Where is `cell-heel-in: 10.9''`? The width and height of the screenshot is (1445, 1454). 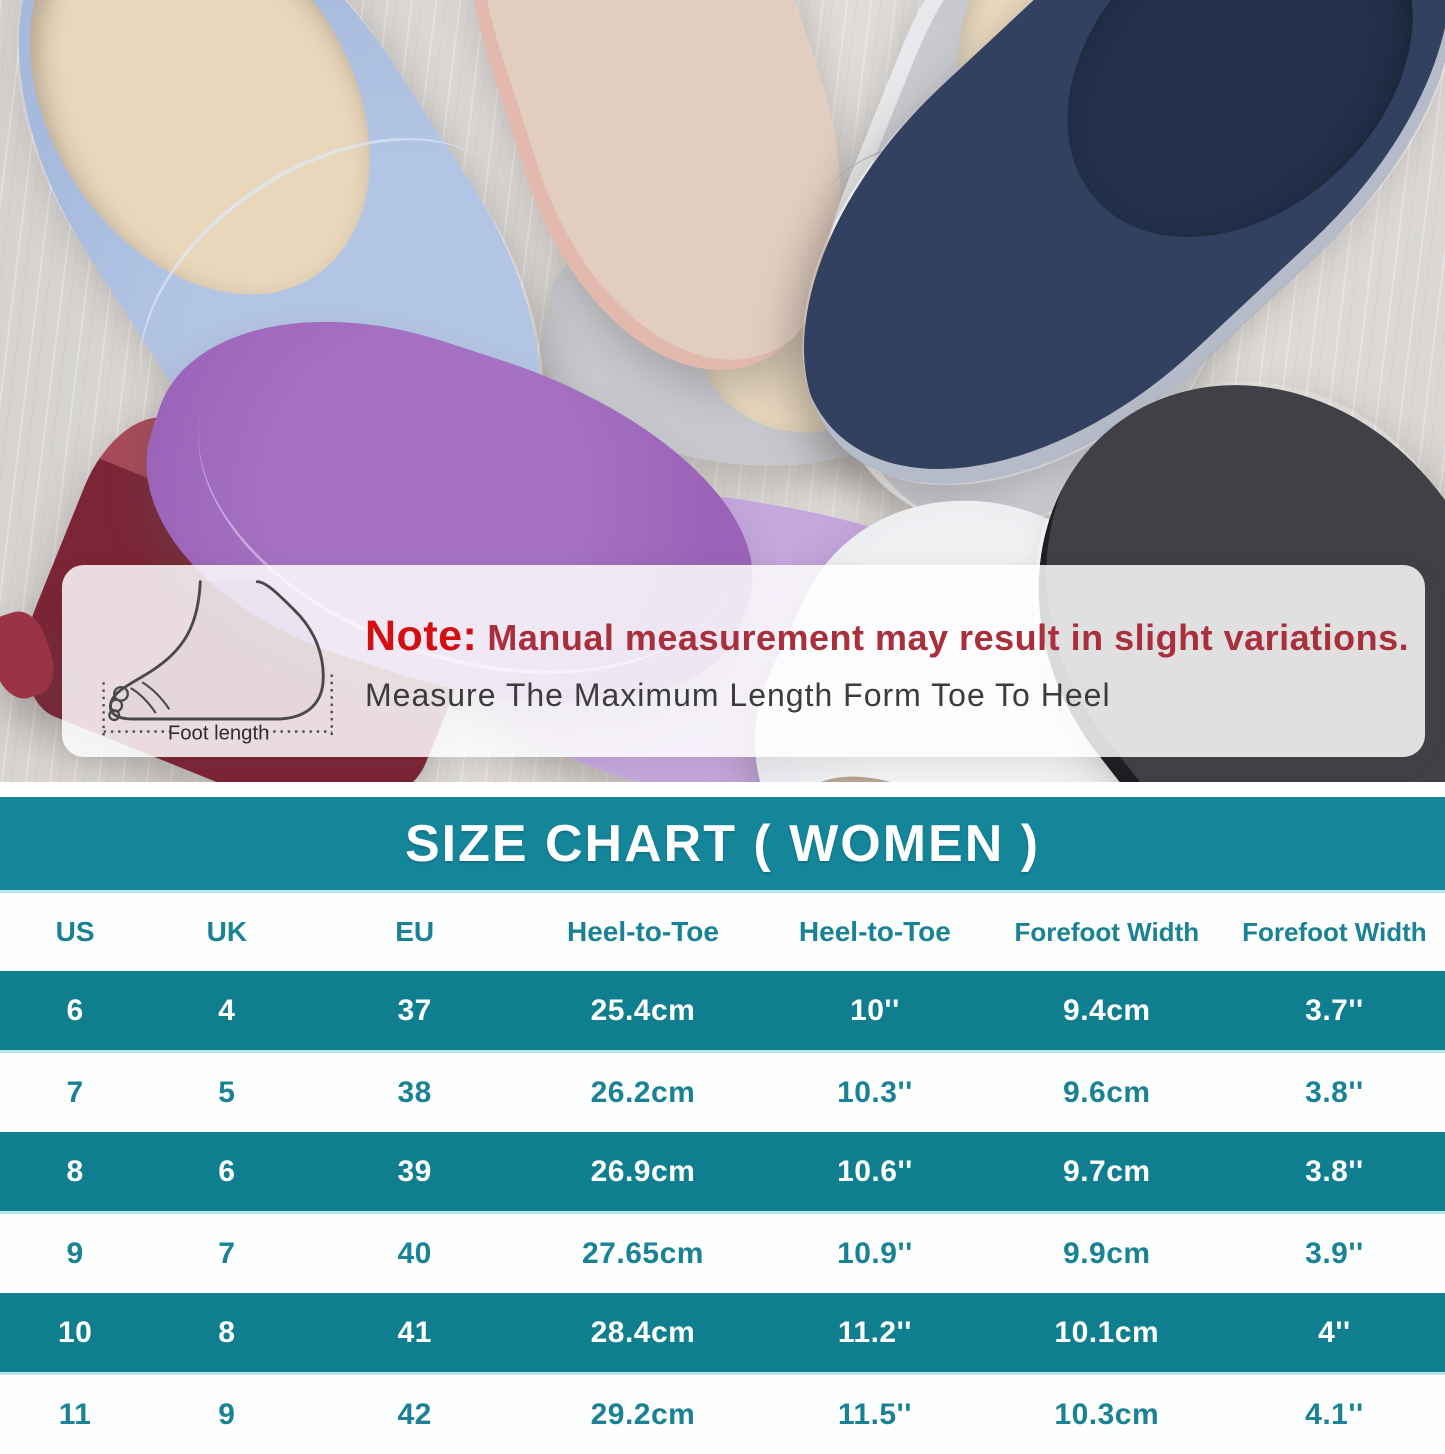 cell-heel-in: 10.9'' is located at coordinates (875, 1253).